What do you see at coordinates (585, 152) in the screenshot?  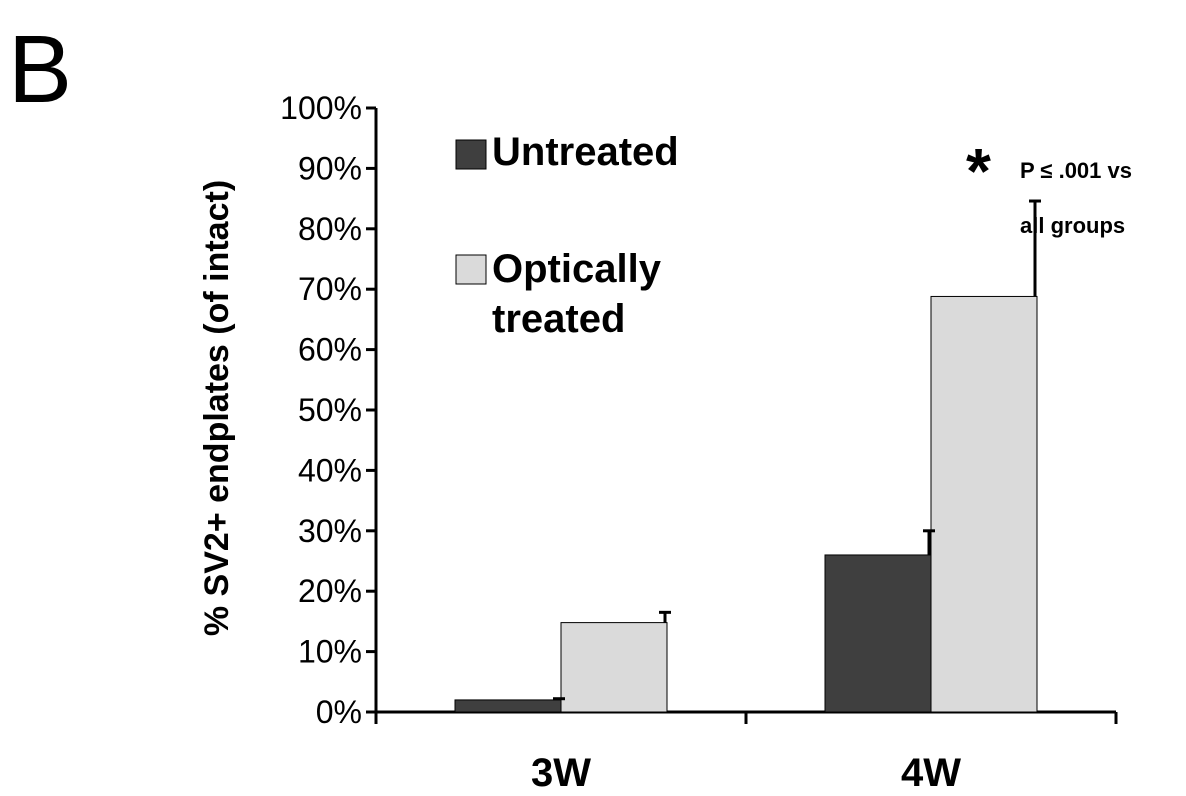 I see `legend-label-untreated: Untreated` at bounding box center [585, 152].